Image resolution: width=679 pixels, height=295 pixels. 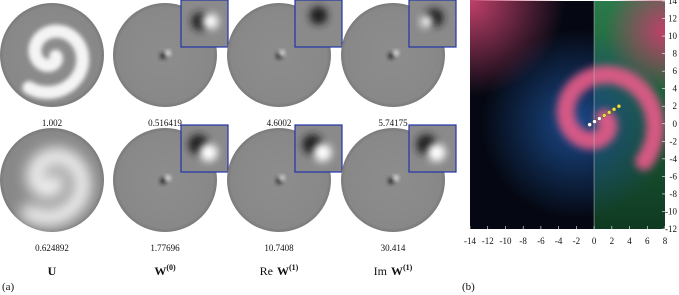 What do you see at coordinates (671, 211) in the screenshot?
I see `y-tick-label: -10` at bounding box center [671, 211].